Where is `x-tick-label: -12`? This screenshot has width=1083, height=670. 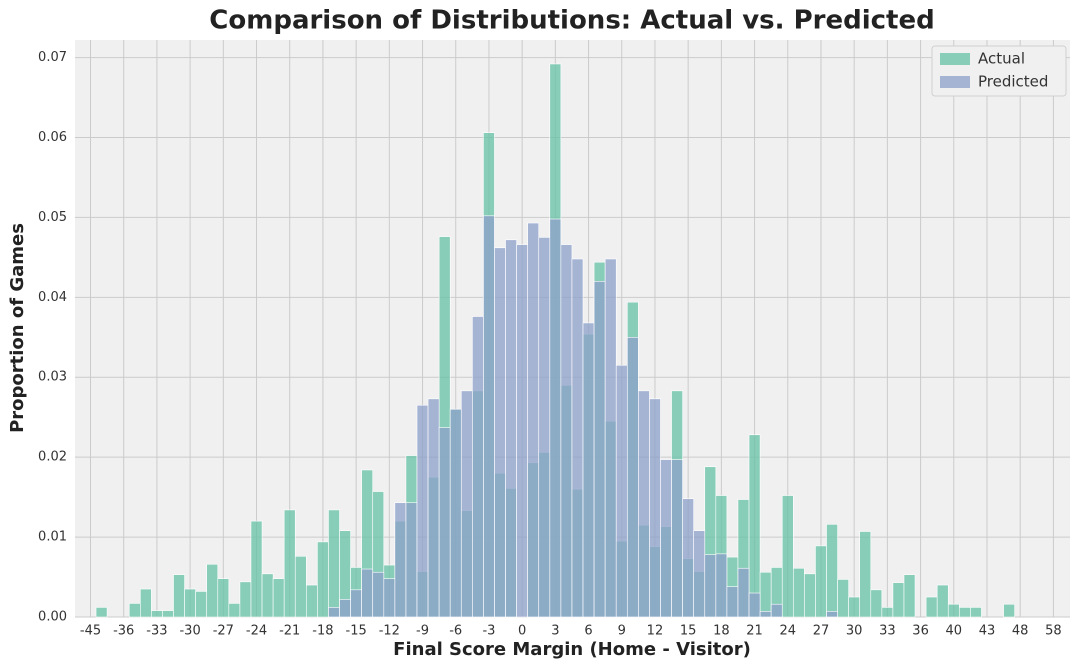 x-tick-label: -12 is located at coordinates (389, 631).